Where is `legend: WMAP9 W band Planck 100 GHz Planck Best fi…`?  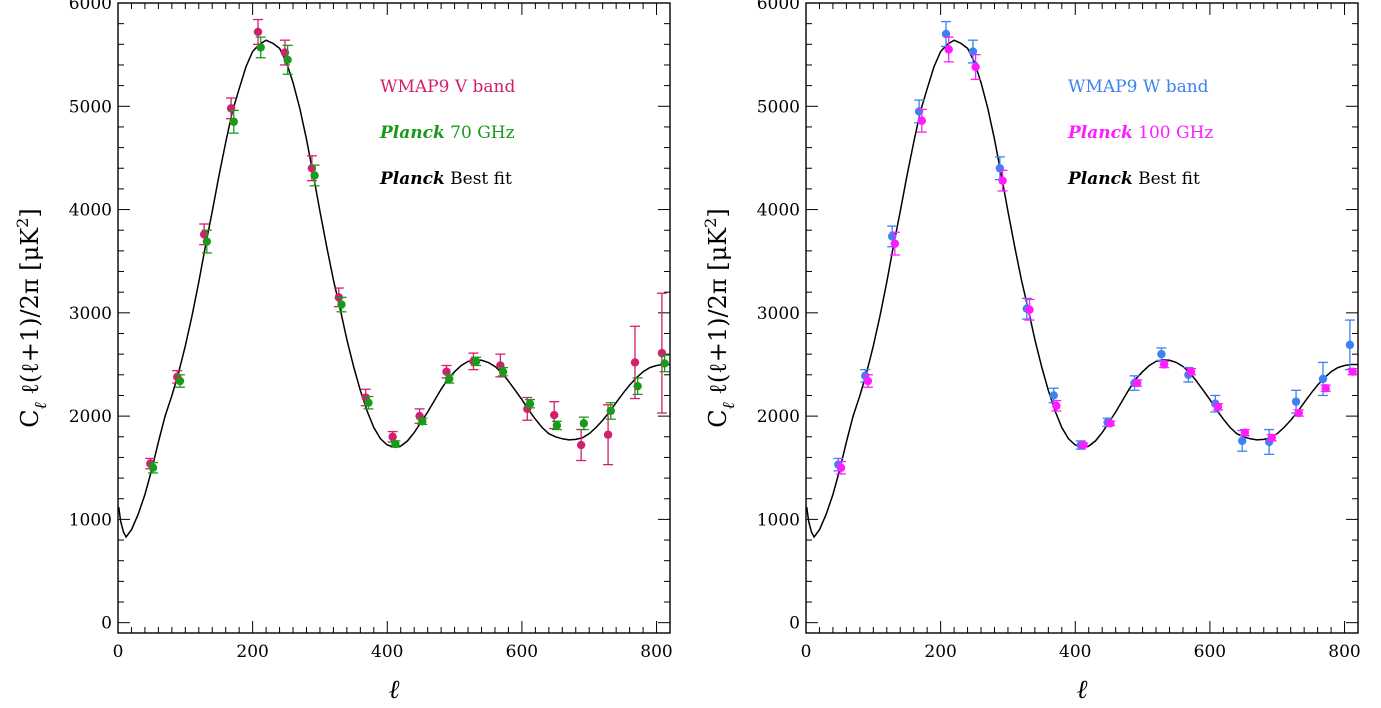
legend: WMAP9 W band Planck 100 GHz Planck Best fi… is located at coordinates (1140, 133).